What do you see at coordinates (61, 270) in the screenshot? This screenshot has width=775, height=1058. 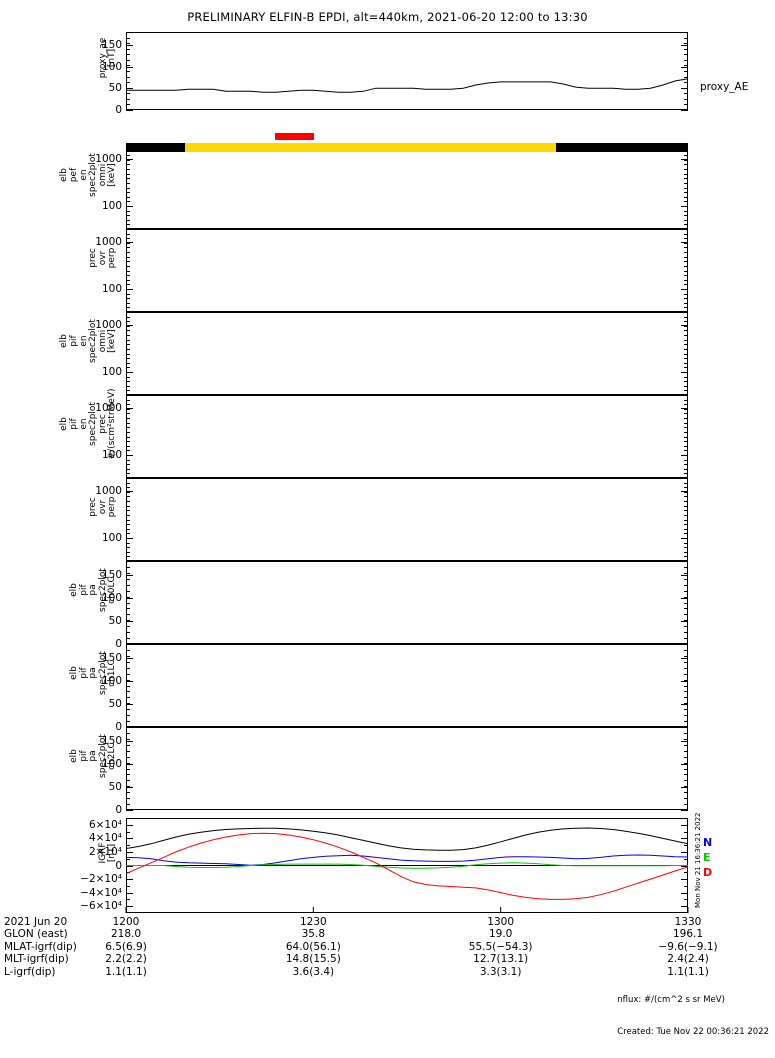 I see `yaxis-elb-pef-en-prec-ovr-perp: 1000 100` at bounding box center [61, 270].